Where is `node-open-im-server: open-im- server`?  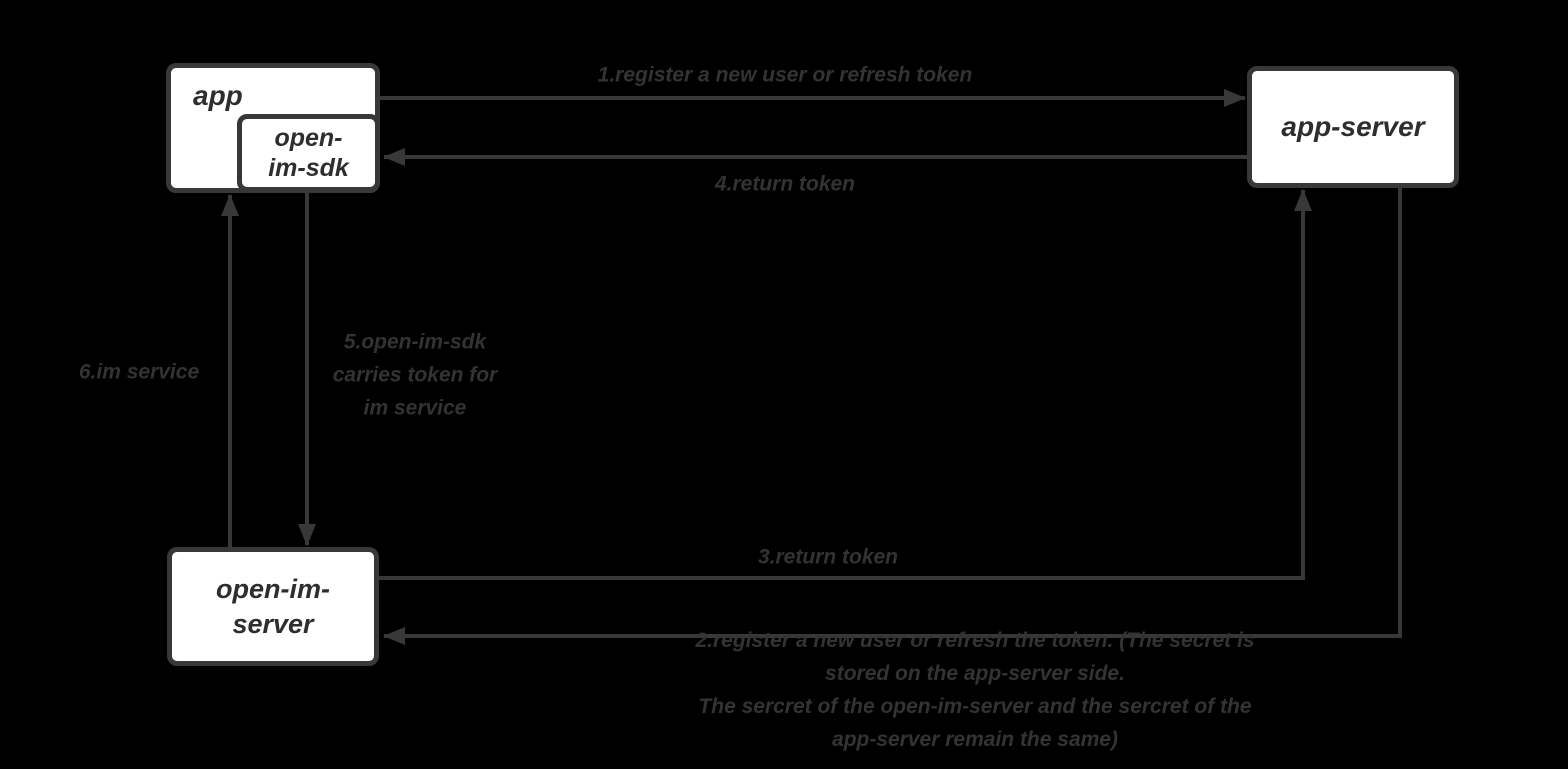
node-open-im-server: open-im- server is located at coordinates (273, 606).